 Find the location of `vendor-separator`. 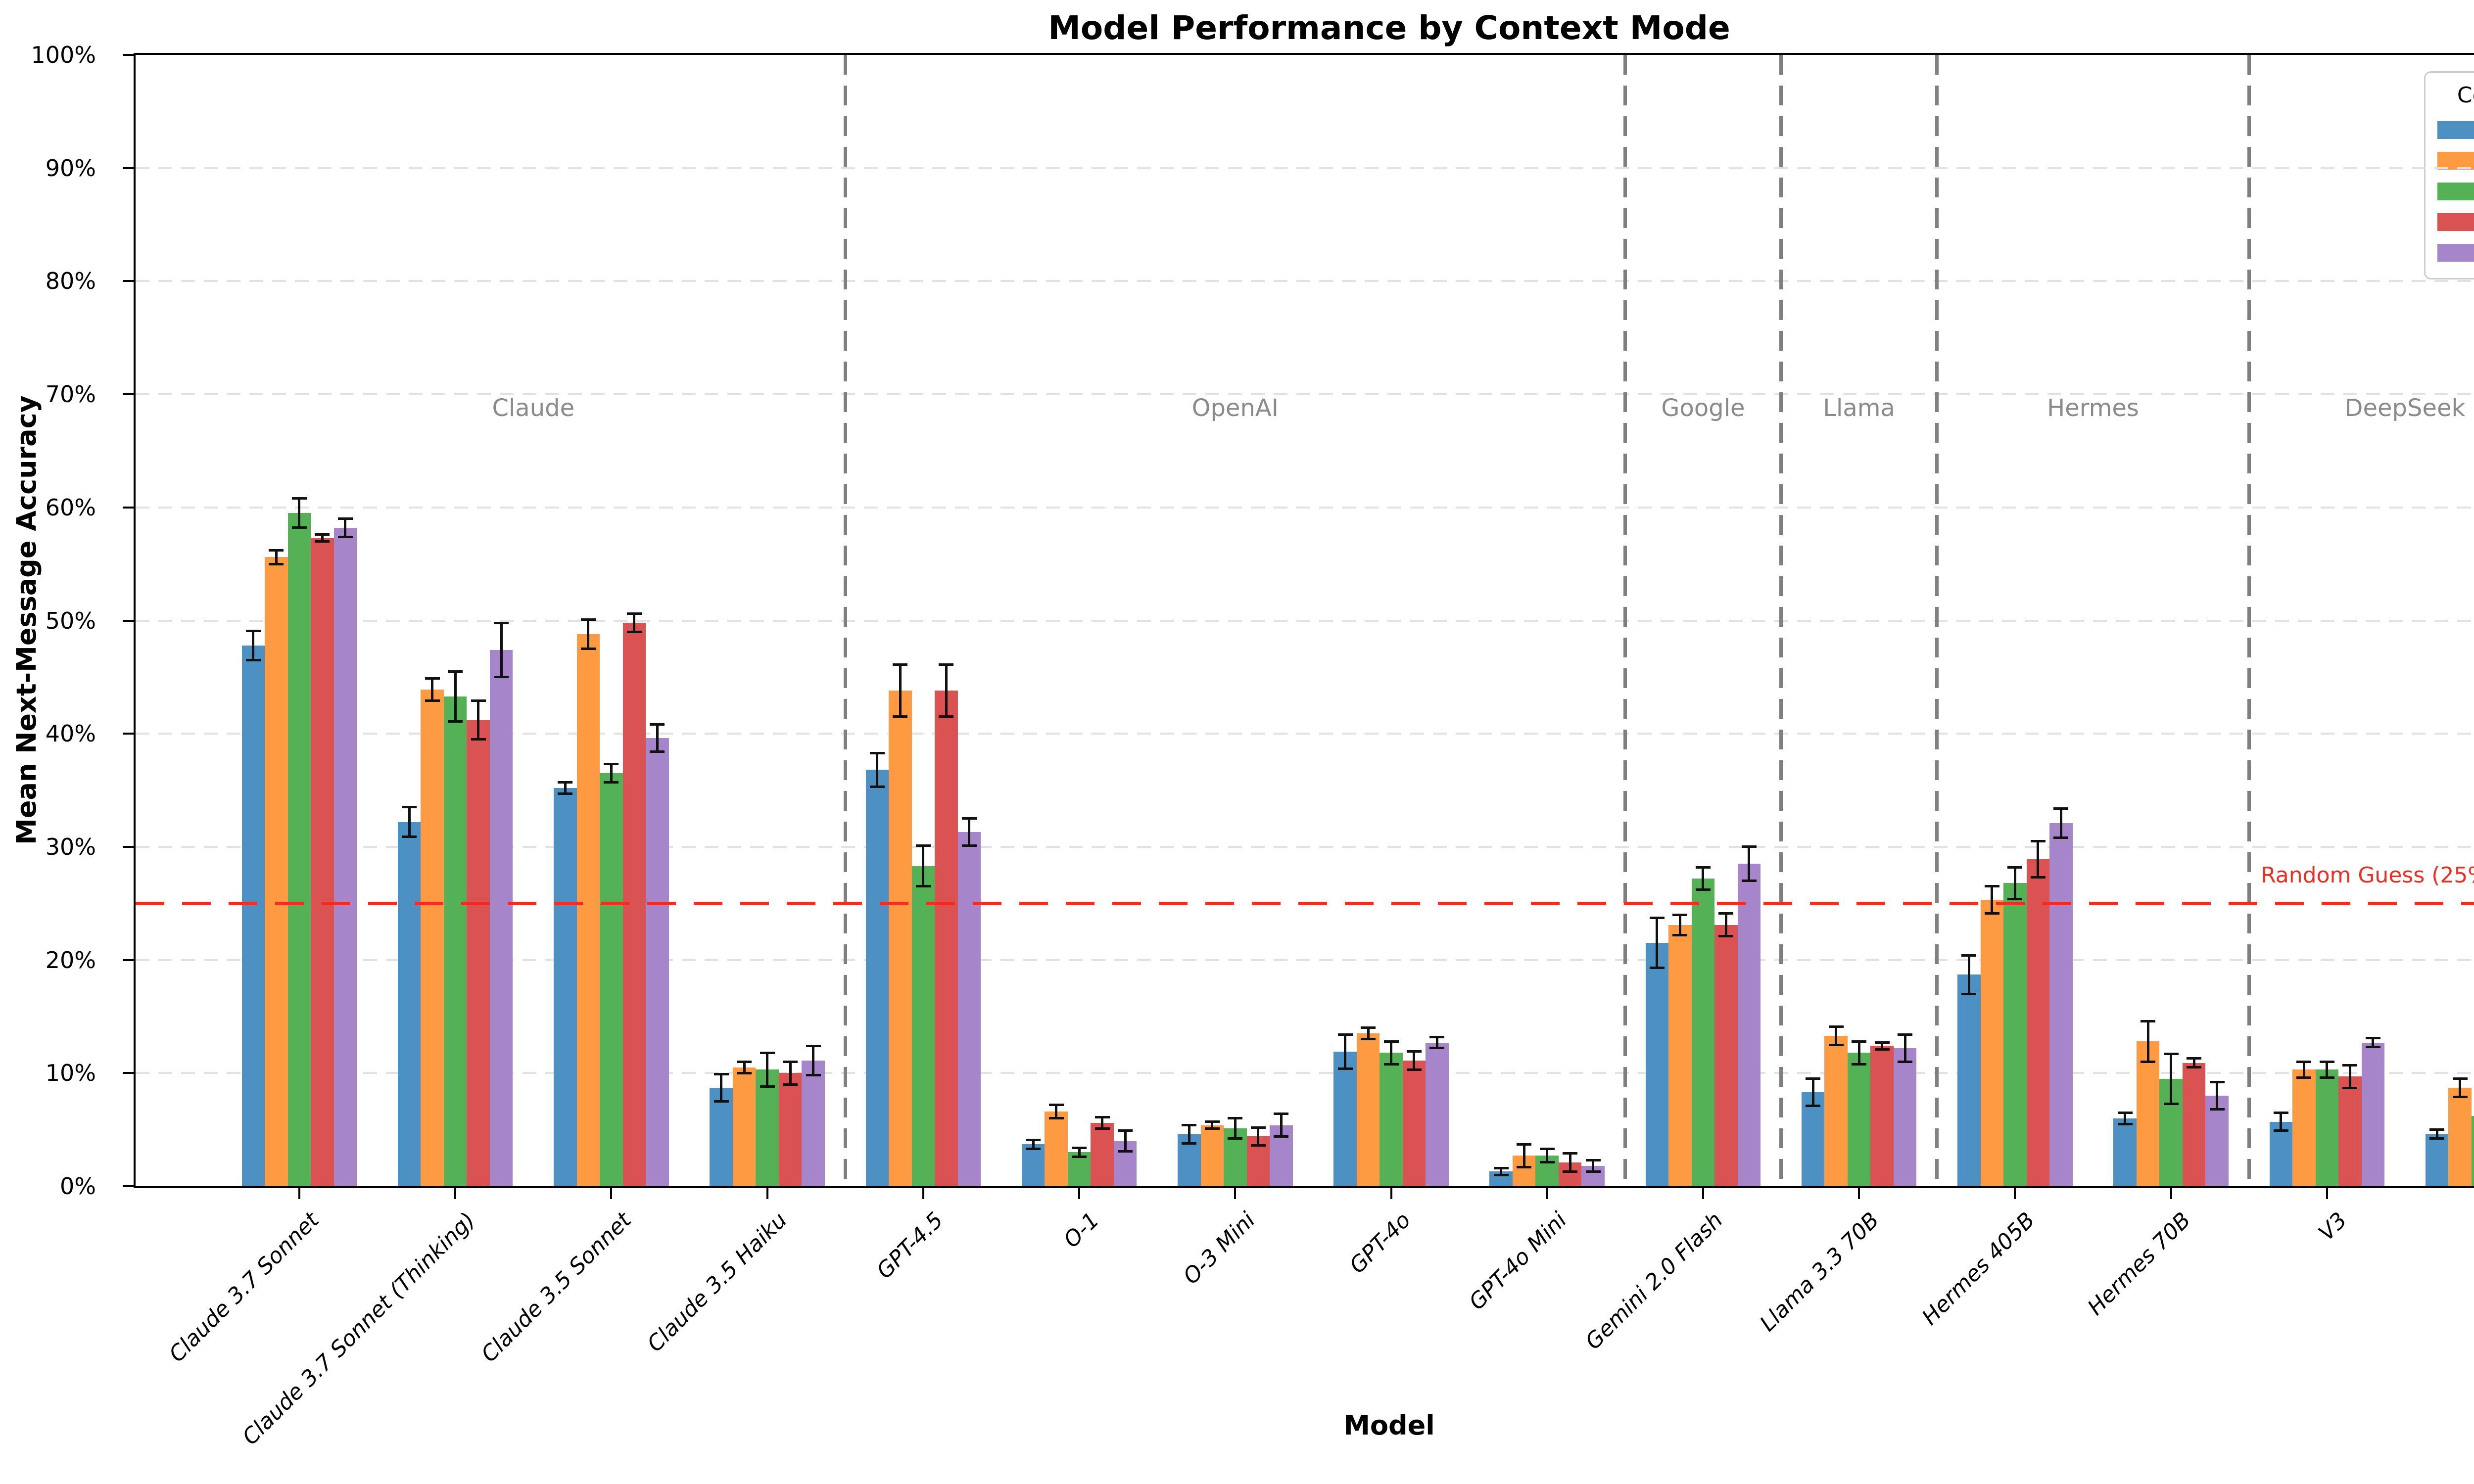

vendor-separator is located at coordinates (2249, 620).